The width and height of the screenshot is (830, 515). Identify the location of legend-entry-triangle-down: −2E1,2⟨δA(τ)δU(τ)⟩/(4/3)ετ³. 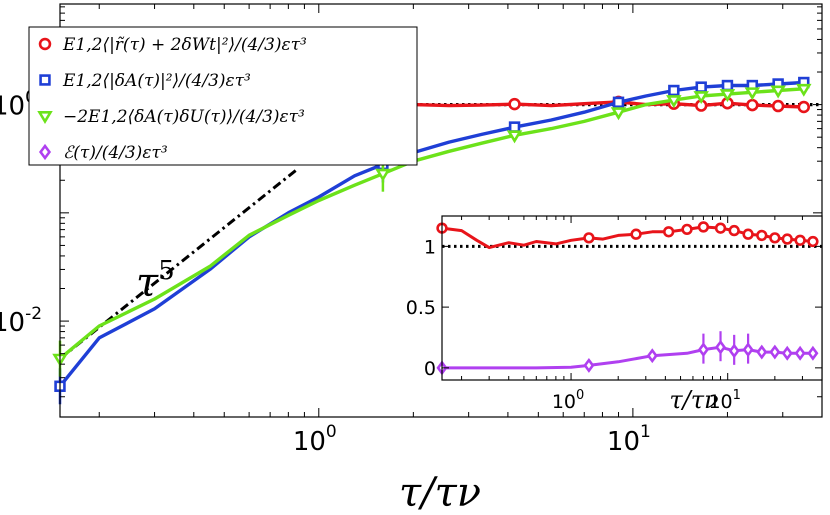
(184, 117).